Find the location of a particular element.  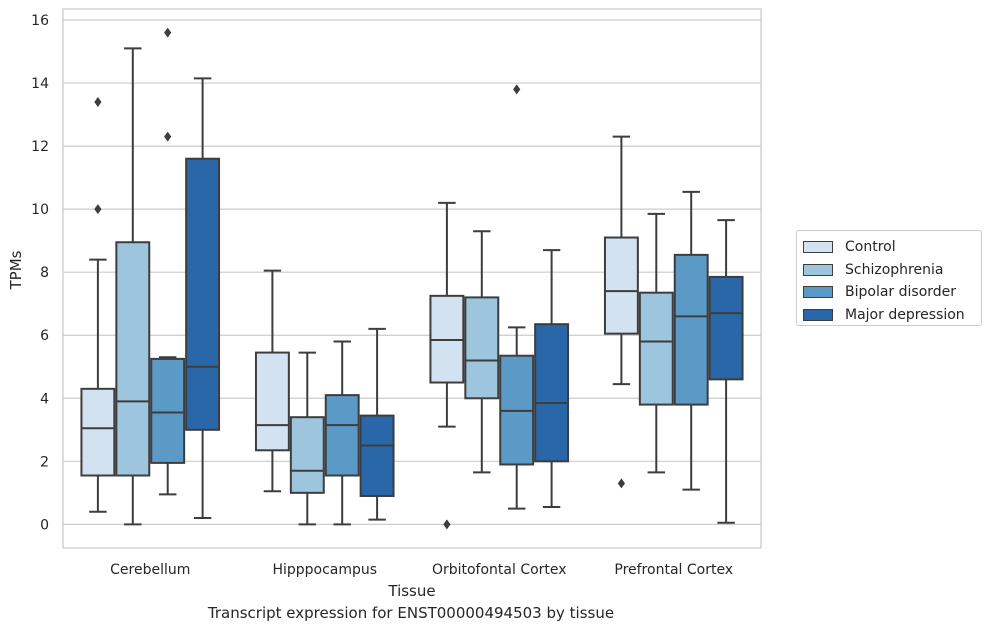

y-tick-label: 2 is located at coordinates (44, 462).